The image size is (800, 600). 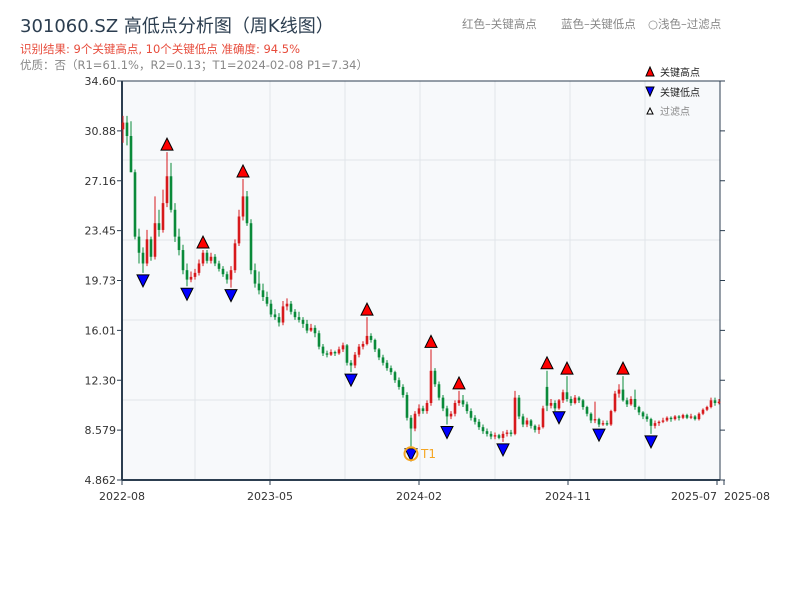 What do you see at coordinates (101, 131) in the screenshot?
I see `y-tick-label: 30.88` at bounding box center [101, 131].